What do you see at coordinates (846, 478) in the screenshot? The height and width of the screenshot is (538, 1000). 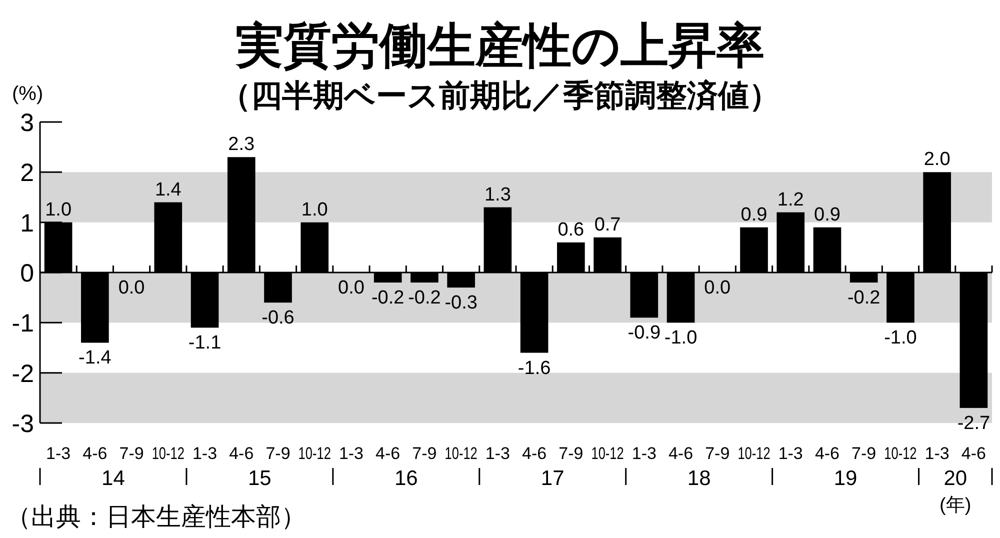 I see `year: 19` at bounding box center [846, 478].